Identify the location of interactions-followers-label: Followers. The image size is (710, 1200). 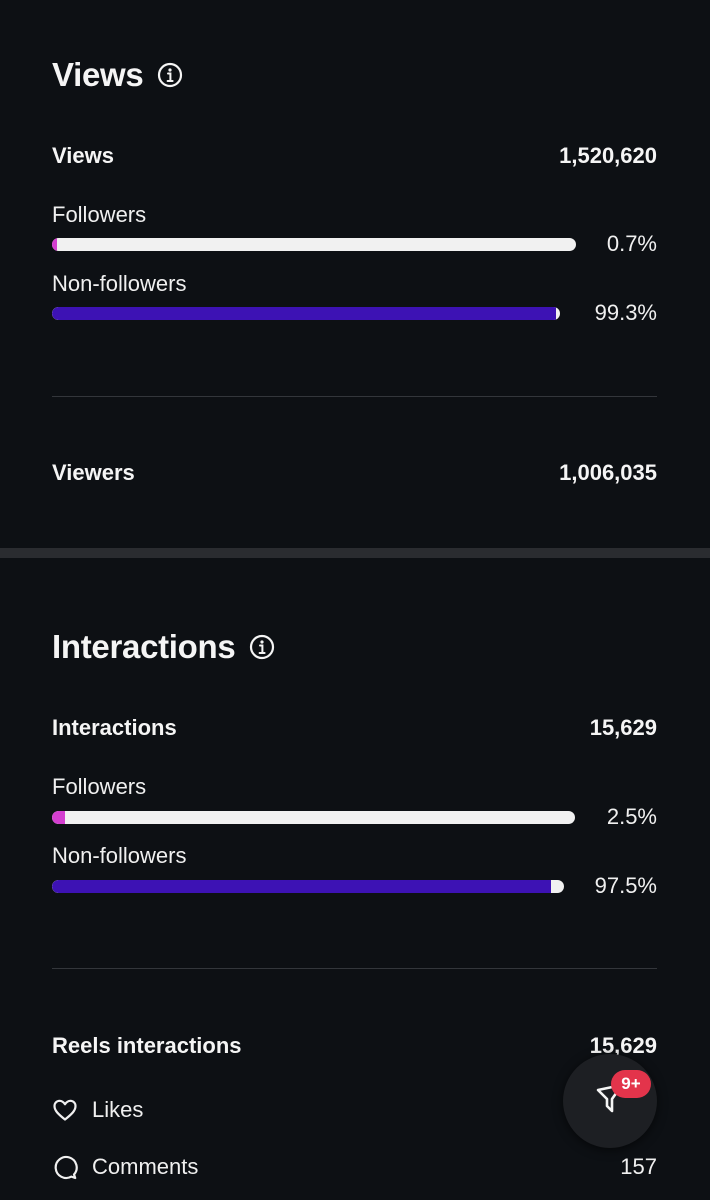
(99, 786).